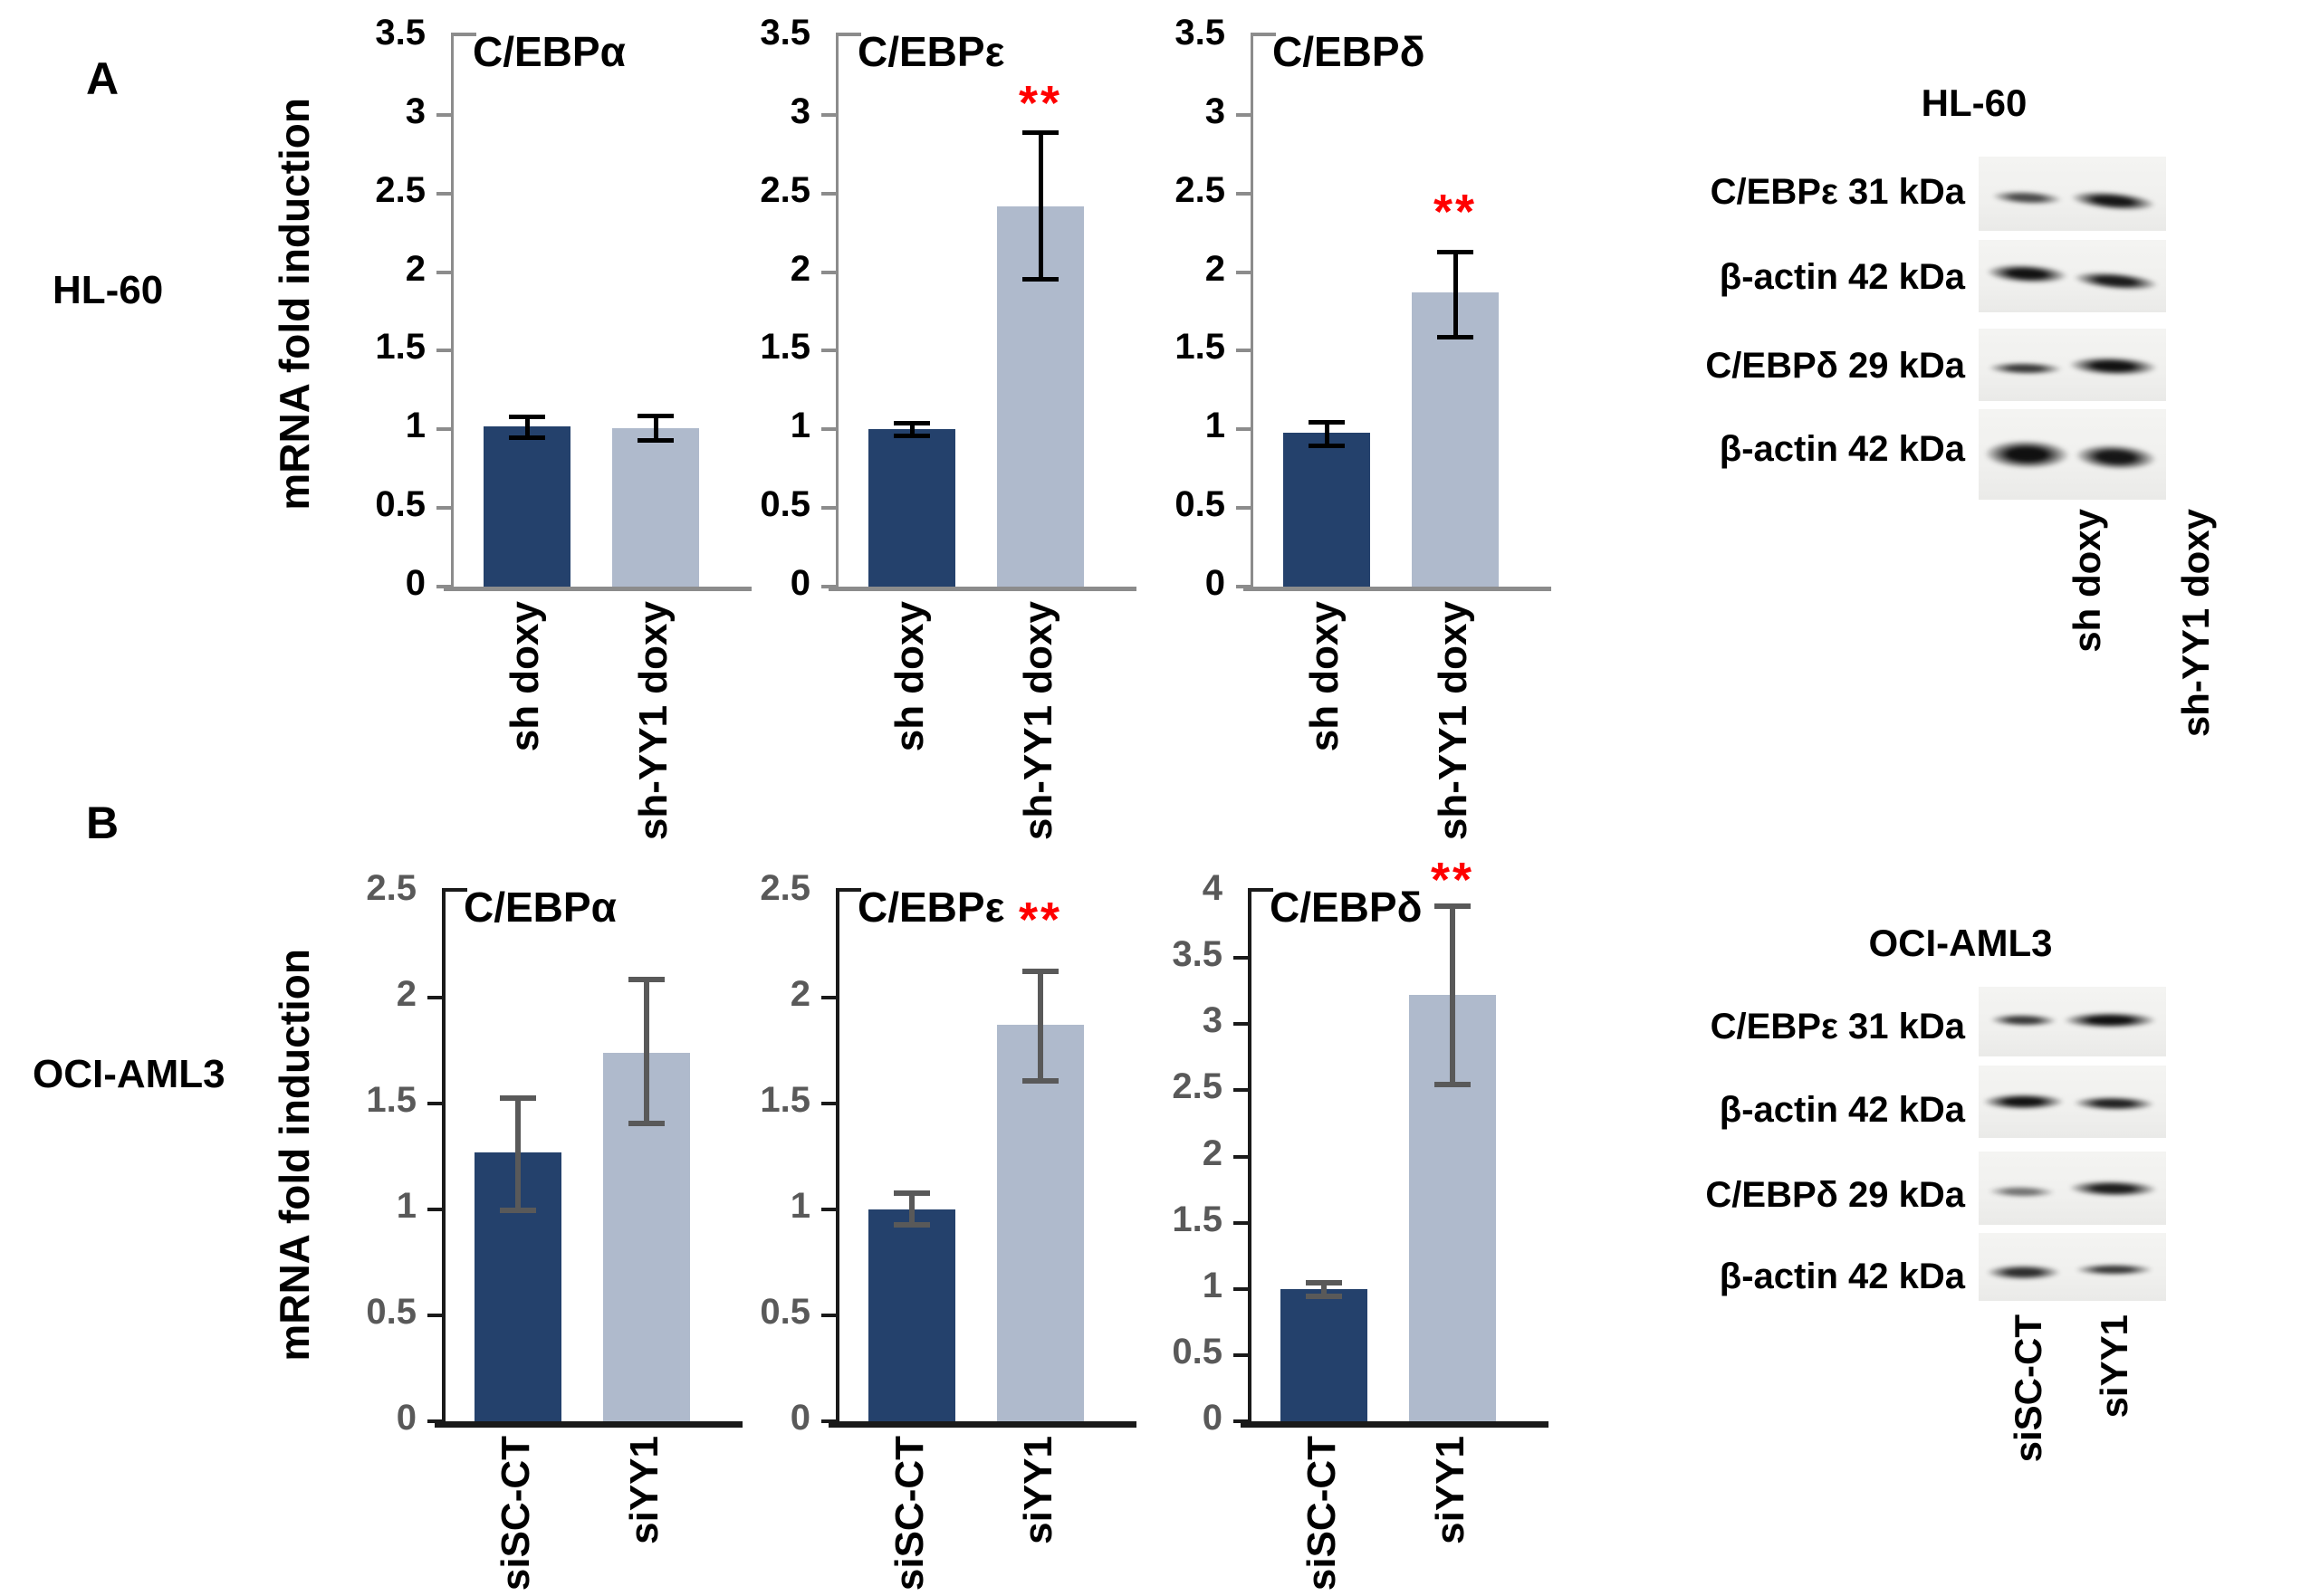 This screenshot has height=1596, width=2301. Describe the element at coordinates (2114, 1366) in the screenshot. I see `blot-lane-label: siYY1` at that location.